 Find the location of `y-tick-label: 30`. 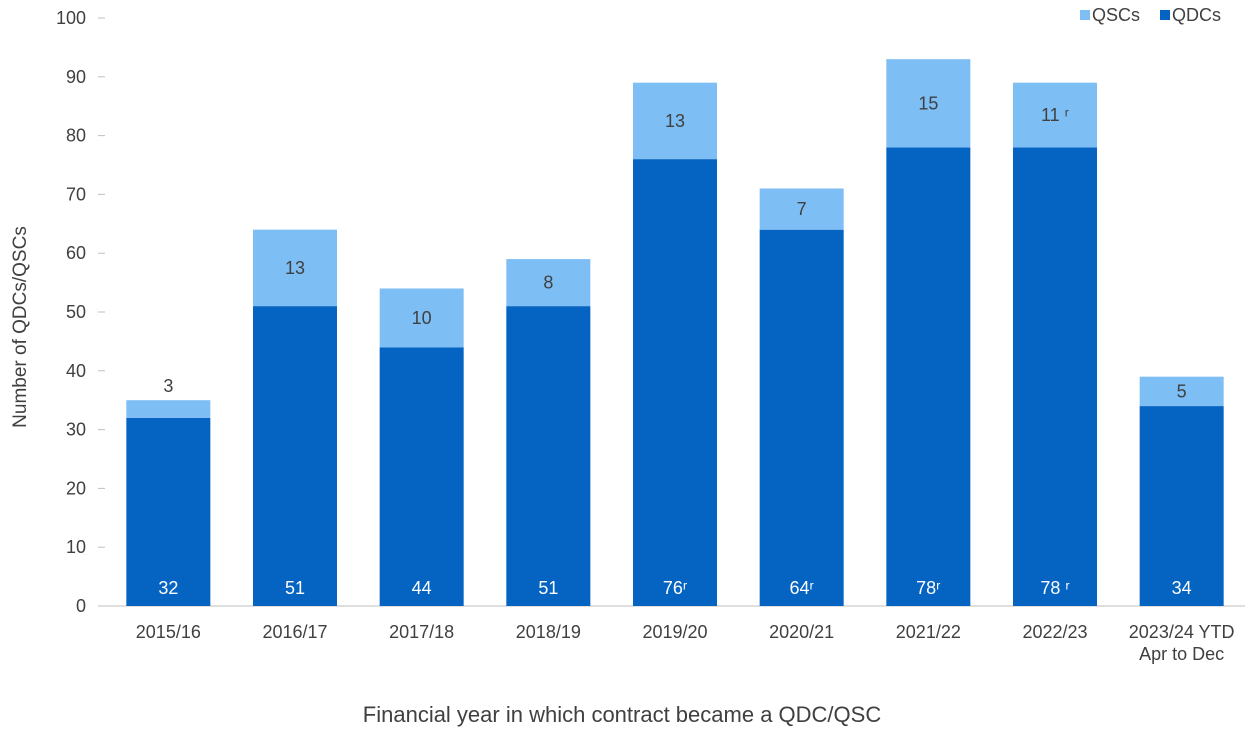

y-tick-label: 30 is located at coordinates (76, 430).